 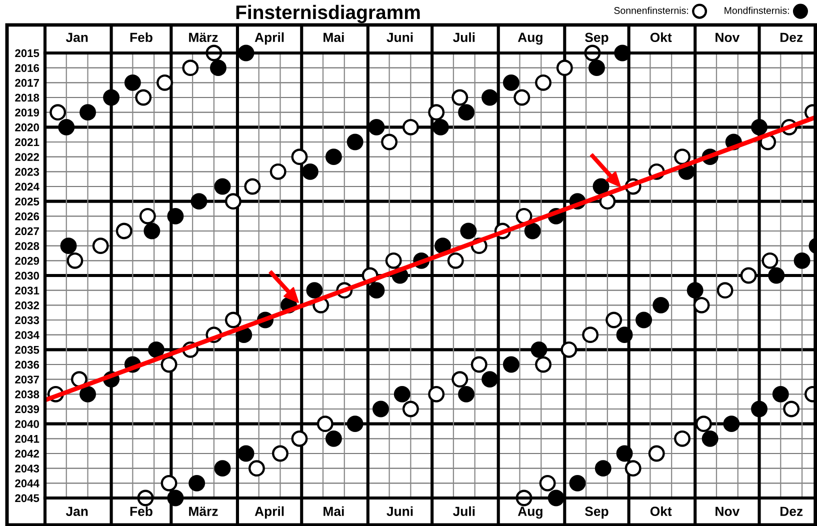 I want to click on y-tick-label: 2030, so click(x=27, y=276).